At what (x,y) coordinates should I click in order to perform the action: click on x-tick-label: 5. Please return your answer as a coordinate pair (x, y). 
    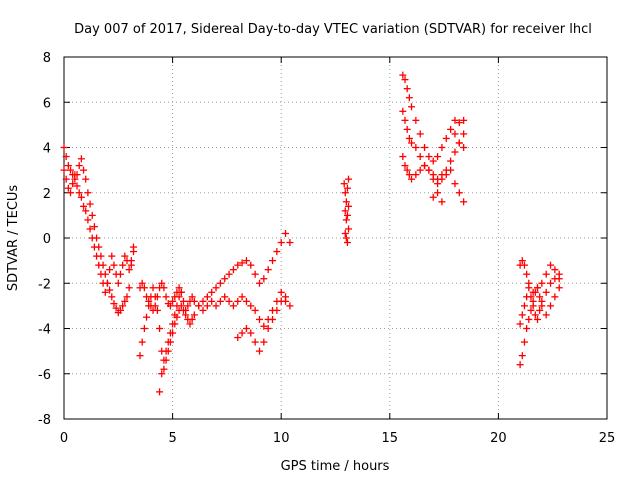
    Looking at the image, I should click on (172, 438).